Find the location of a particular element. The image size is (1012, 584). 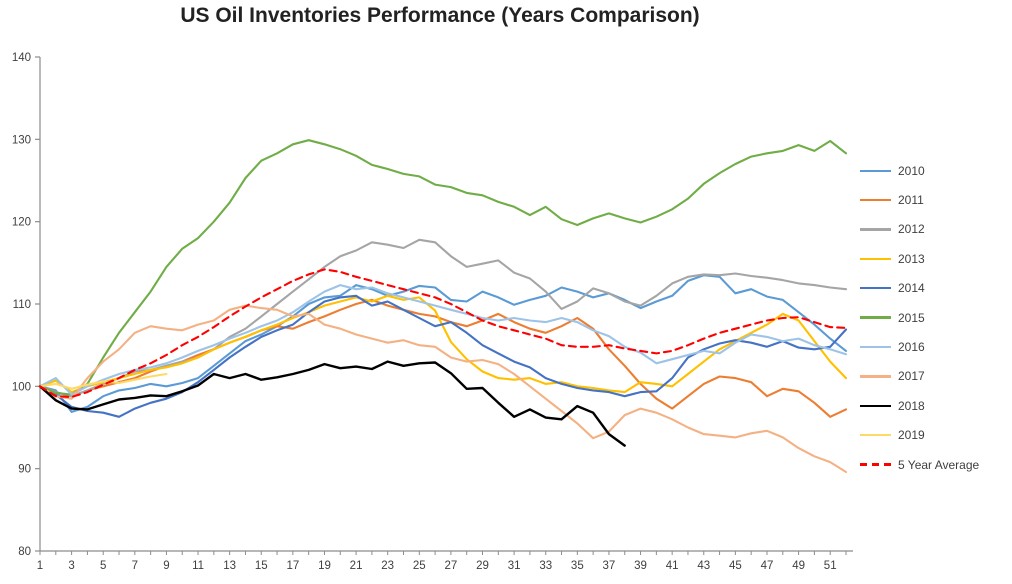

x-tick-label: 23 is located at coordinates (387, 566).